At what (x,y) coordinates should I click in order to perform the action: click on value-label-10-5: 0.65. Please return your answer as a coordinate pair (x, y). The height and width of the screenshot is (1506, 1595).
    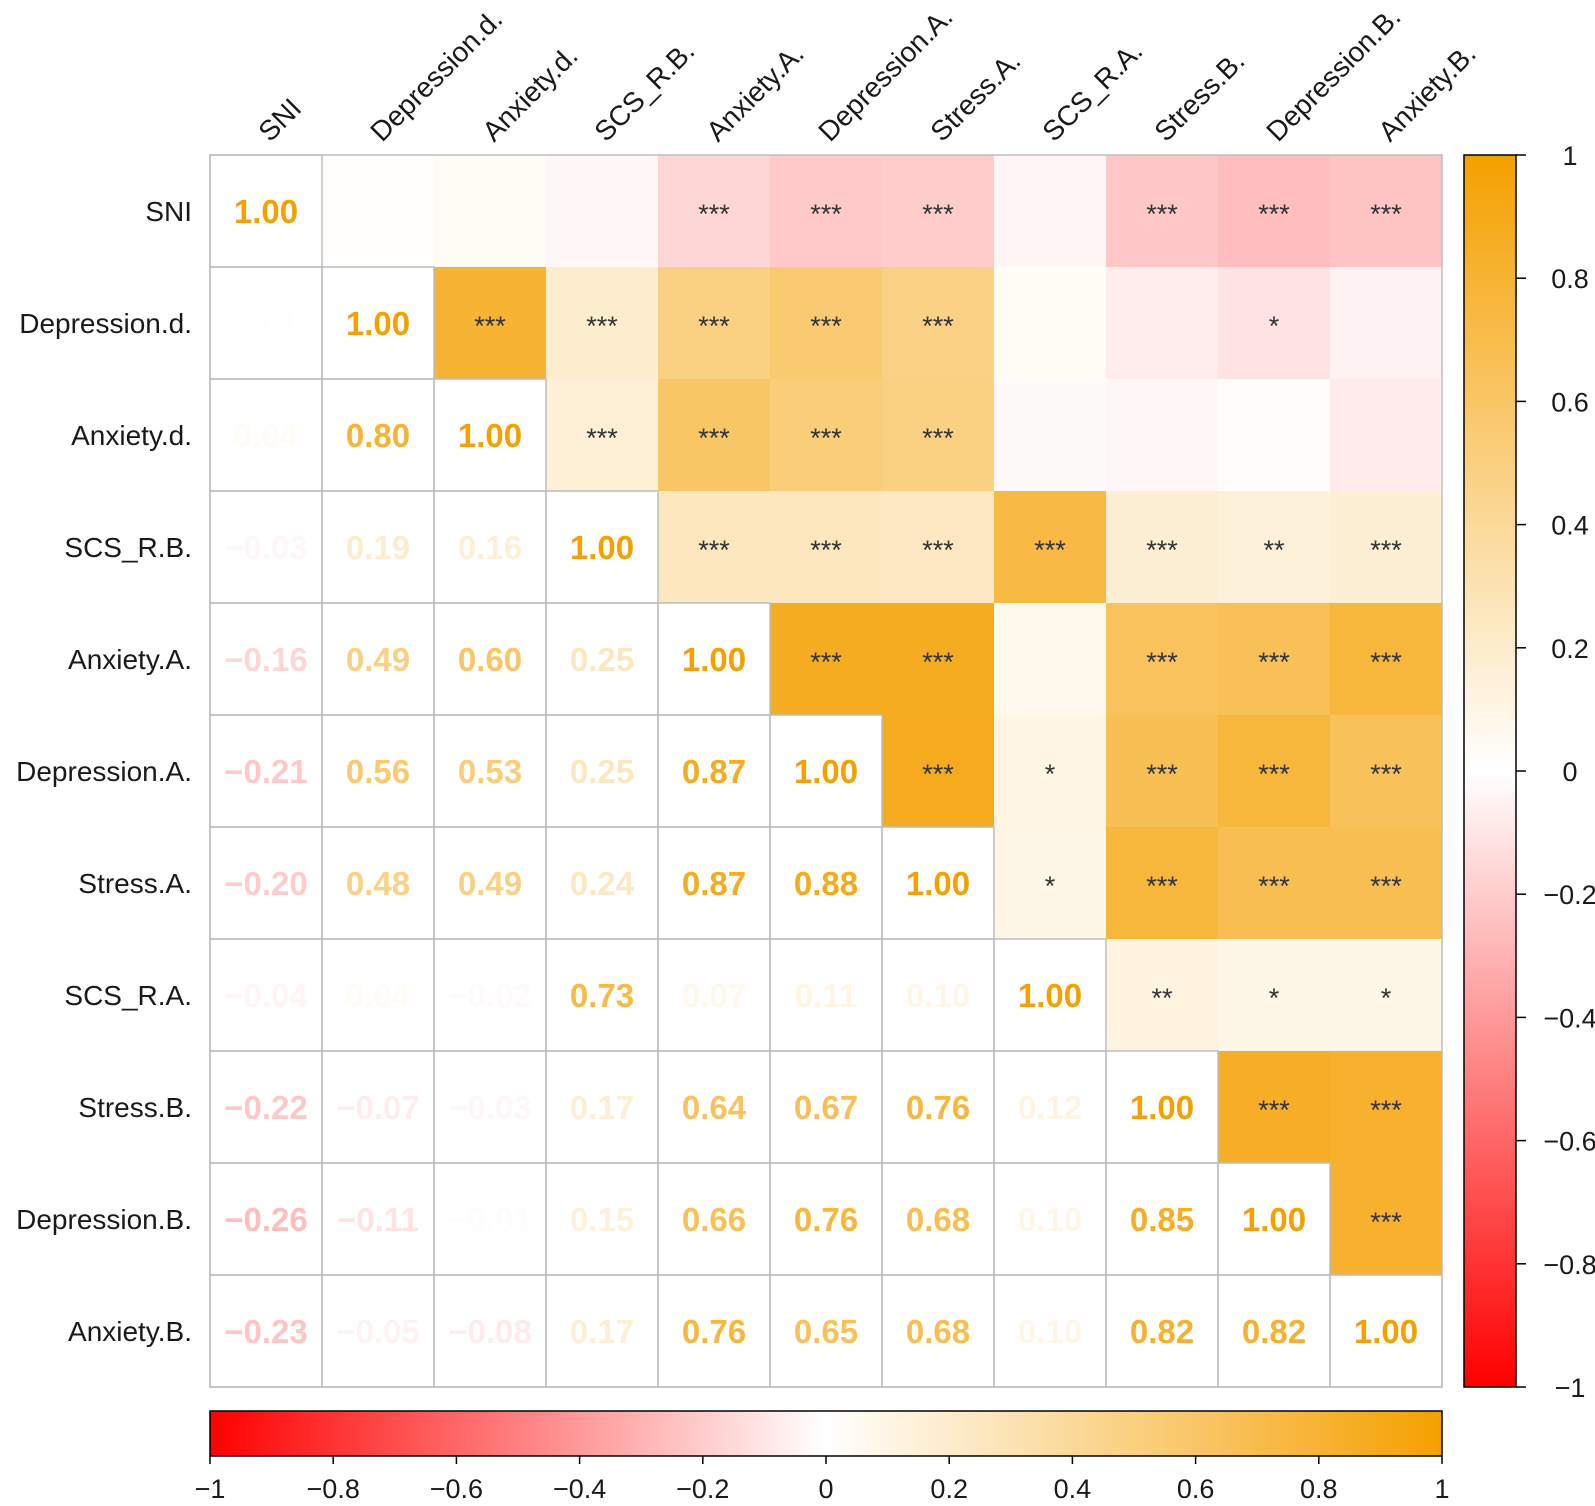
    Looking at the image, I should click on (826, 1331).